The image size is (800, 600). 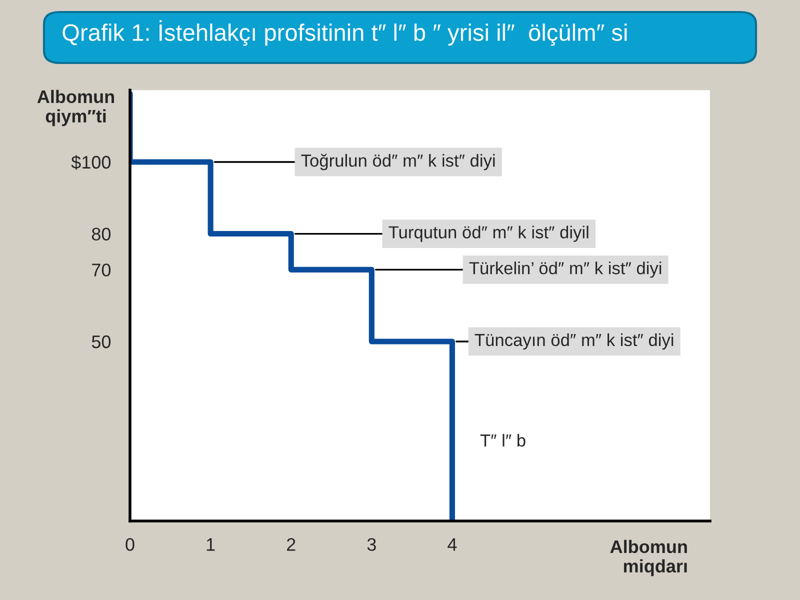 I want to click on x-tick-label: 3, so click(x=371, y=544).